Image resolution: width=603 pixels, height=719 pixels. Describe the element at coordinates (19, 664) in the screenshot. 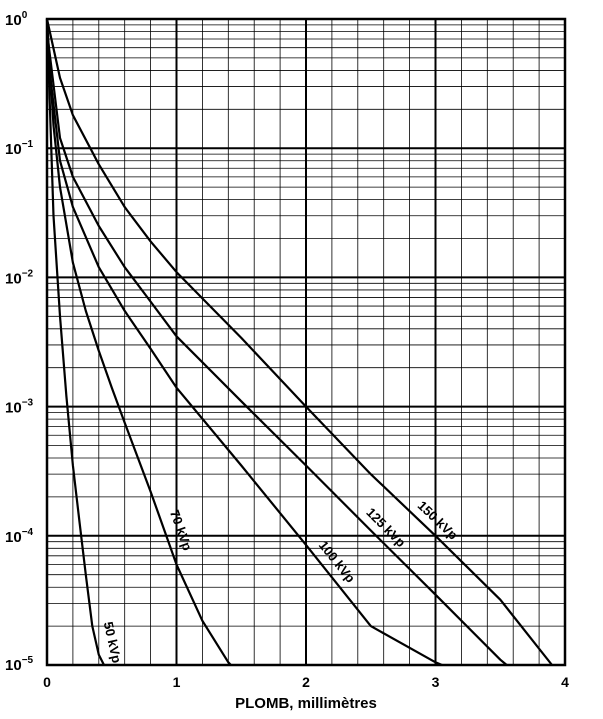

I see `y-tick-label: 10⁻⁵` at that location.